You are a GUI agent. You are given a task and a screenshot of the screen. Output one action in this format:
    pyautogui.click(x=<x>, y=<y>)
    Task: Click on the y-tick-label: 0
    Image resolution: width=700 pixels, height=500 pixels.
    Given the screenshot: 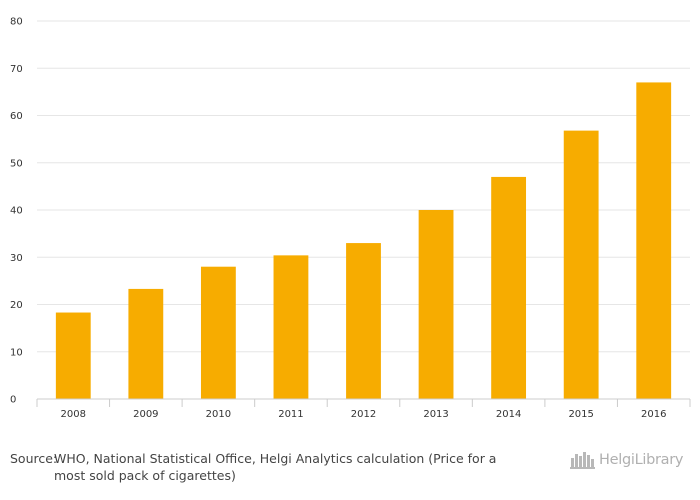 What is the action you would take?
    pyautogui.click(x=13, y=400)
    